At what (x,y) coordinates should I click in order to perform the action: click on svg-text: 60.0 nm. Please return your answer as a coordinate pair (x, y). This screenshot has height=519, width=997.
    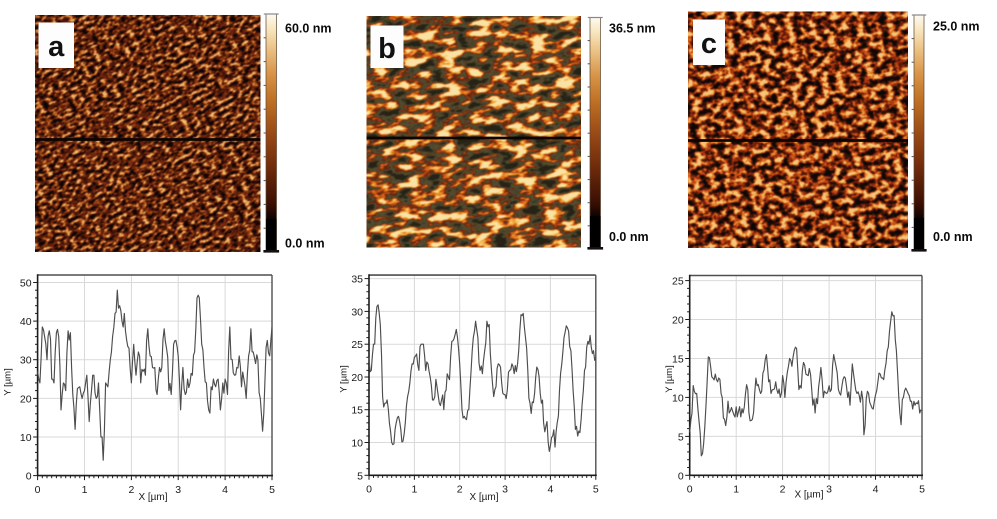
    Looking at the image, I should click on (308, 29).